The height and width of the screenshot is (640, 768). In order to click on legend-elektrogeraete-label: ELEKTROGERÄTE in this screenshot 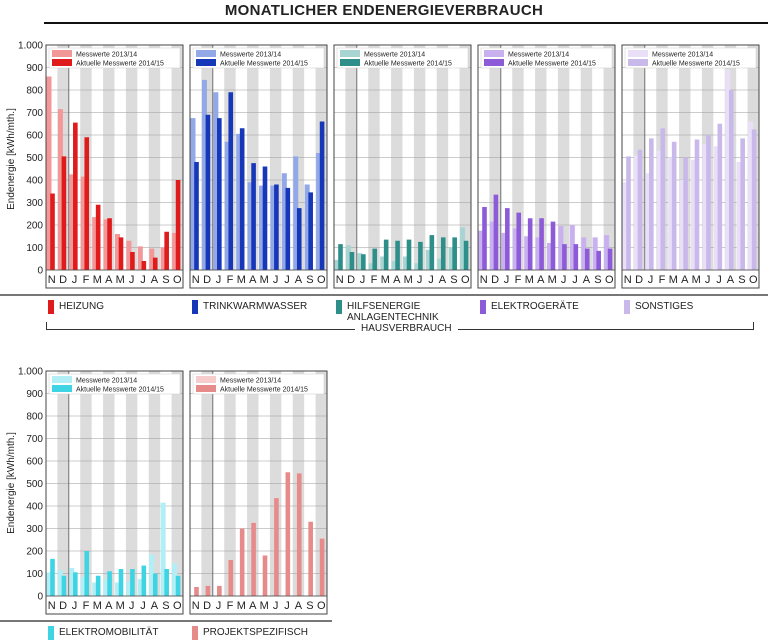, I will do `click(535, 306)`.